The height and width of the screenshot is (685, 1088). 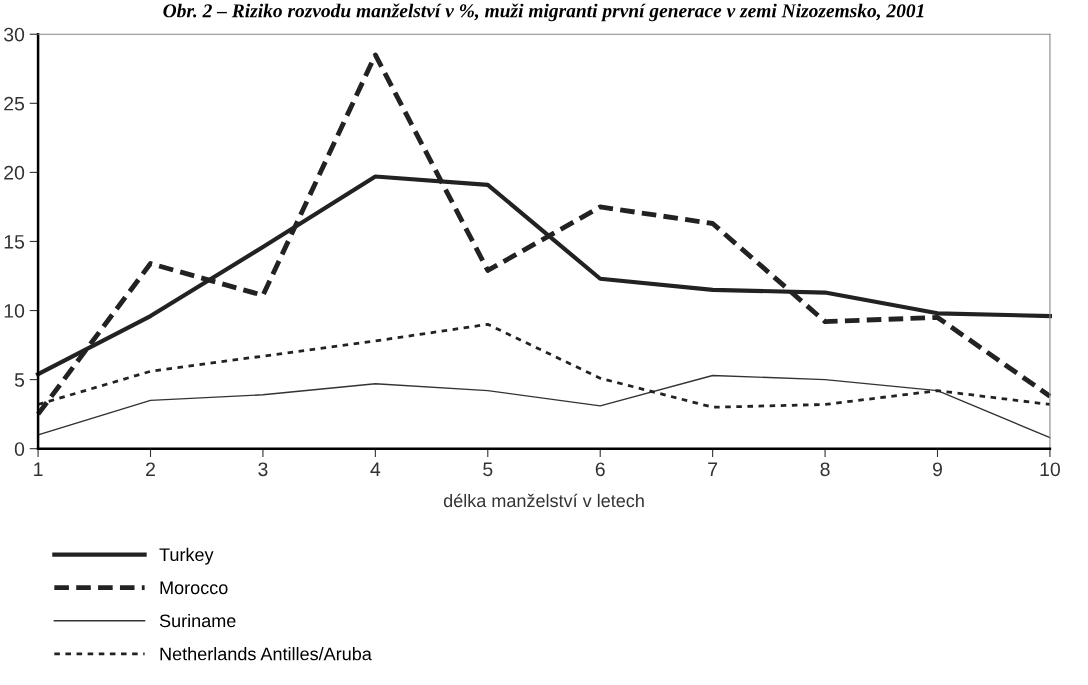 I want to click on x-tick-label: 4, so click(x=375, y=469).